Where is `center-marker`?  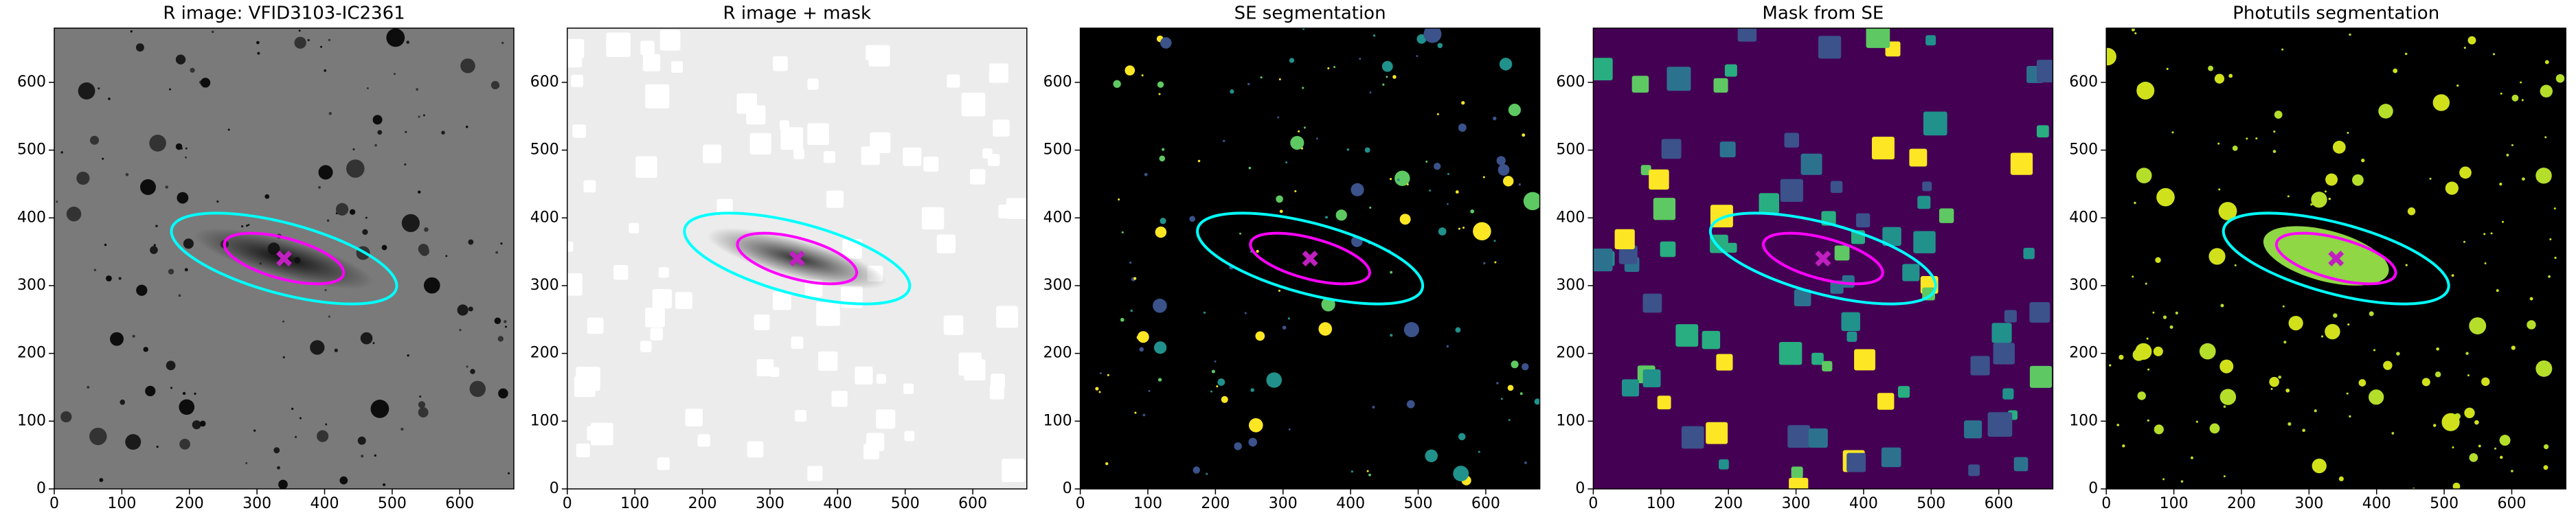
center-marker is located at coordinates (1823, 258).